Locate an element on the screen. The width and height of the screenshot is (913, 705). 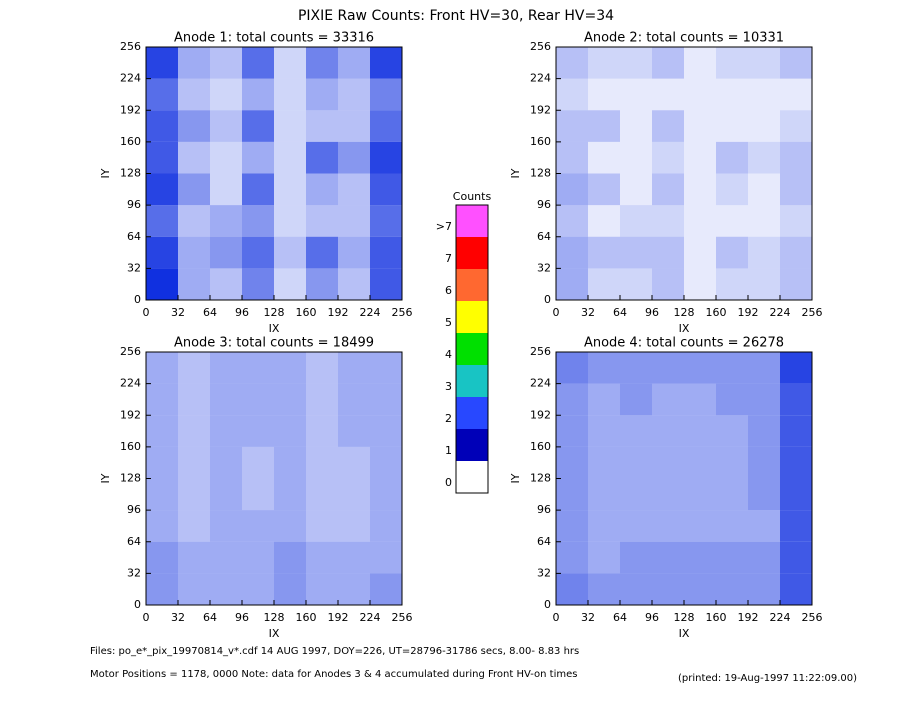
panel-title: Anode 1: total counts = 33316 is located at coordinates (274, 38).